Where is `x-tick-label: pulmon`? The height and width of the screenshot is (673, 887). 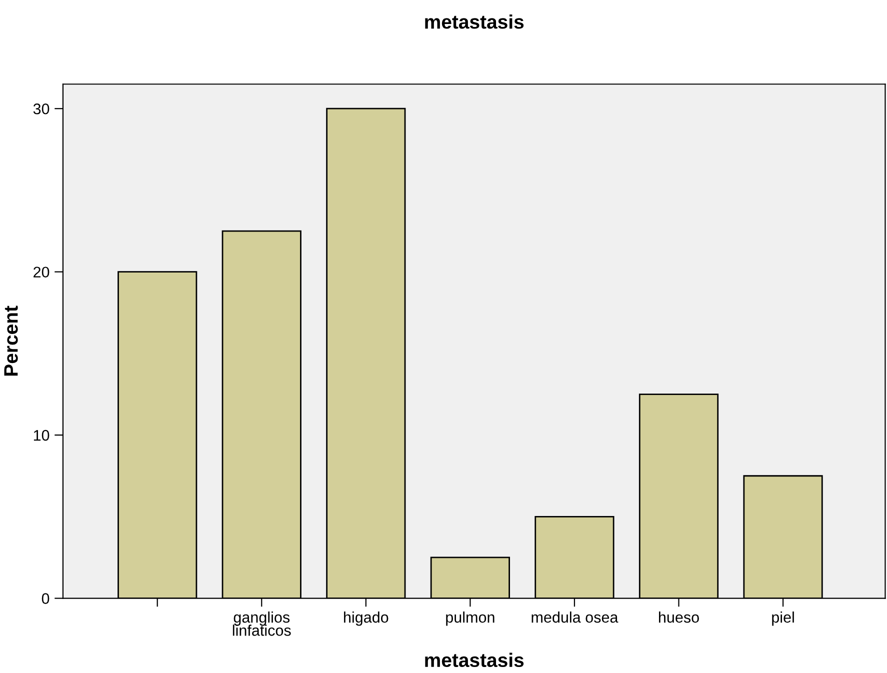 x-tick-label: pulmon is located at coordinates (470, 618).